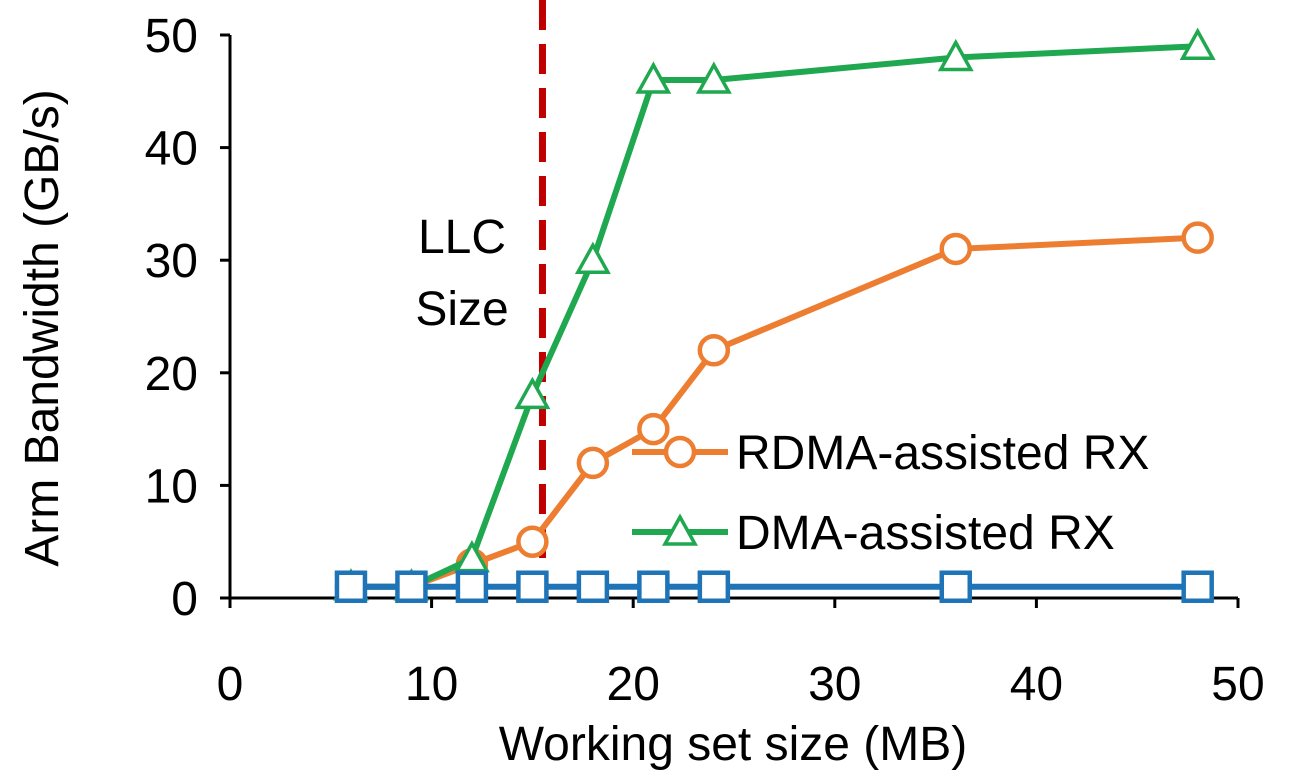  I want to click on y-tick-label: 0, so click(184, 599).